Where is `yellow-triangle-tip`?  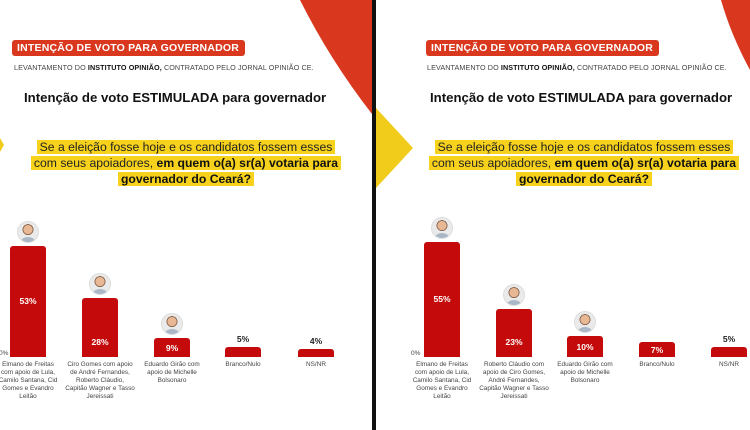
yellow-triangle-tip is located at coordinates (2, 145).